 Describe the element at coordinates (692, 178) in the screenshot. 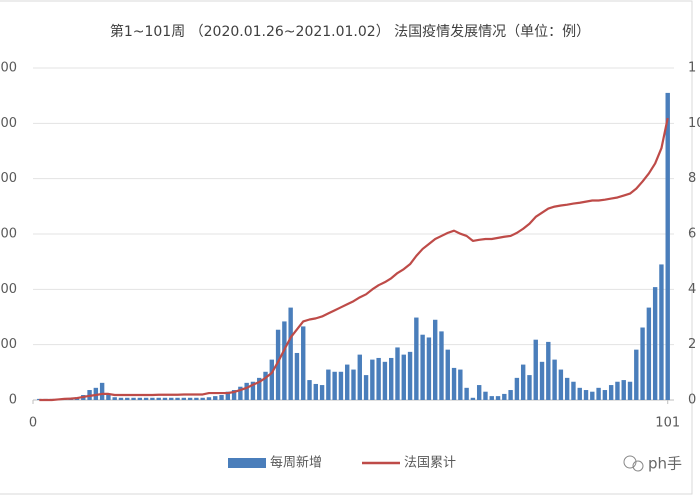

I see `y2-tick-label: 8` at that location.